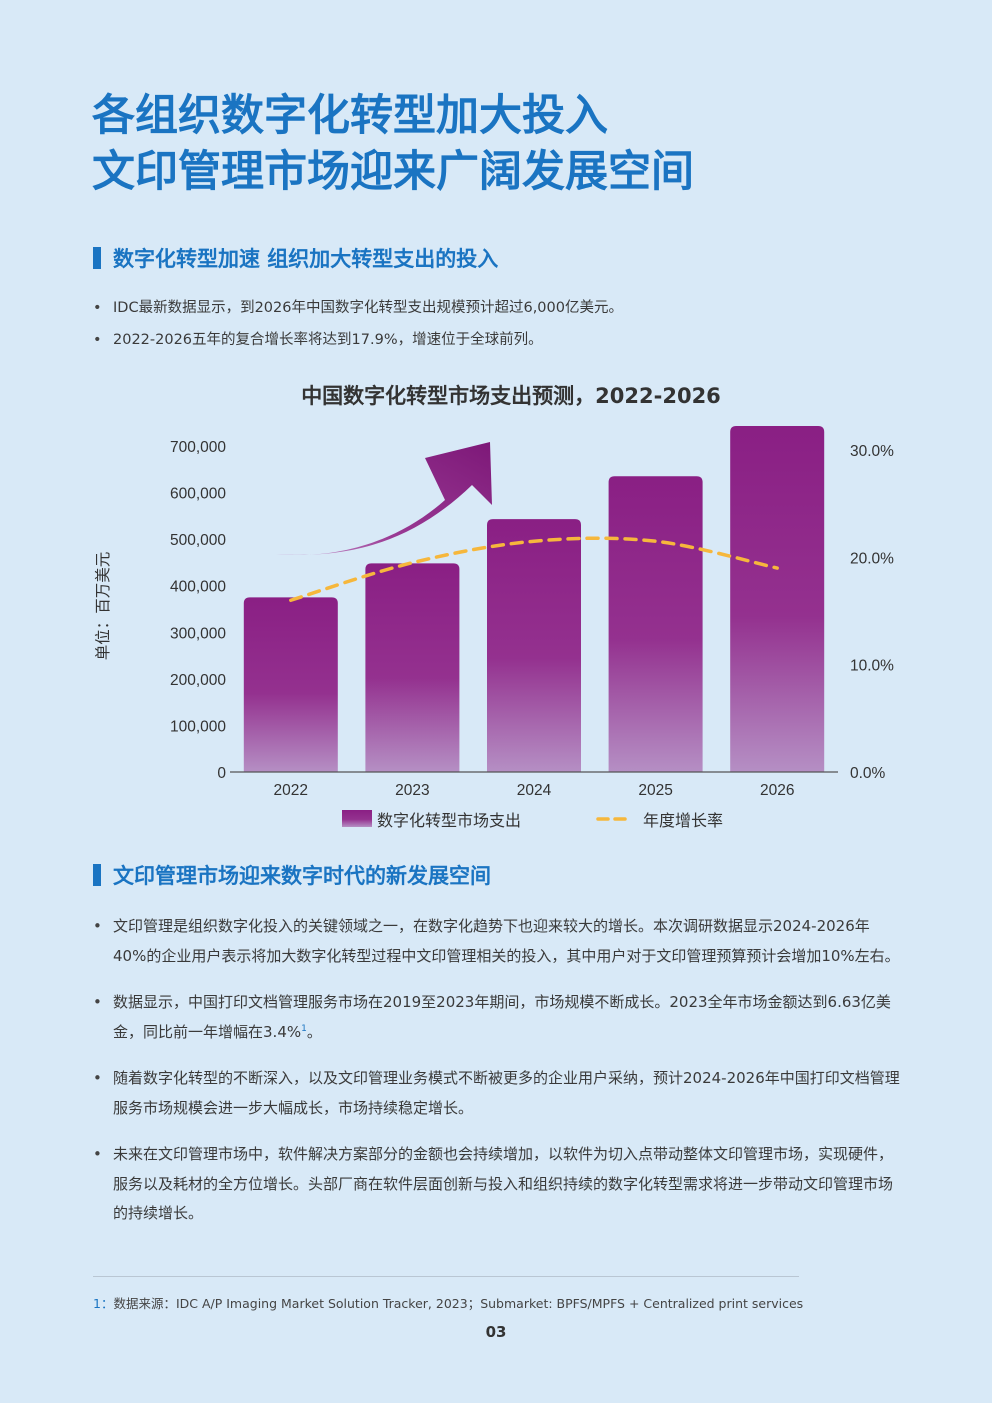 This screenshot has height=1403, width=992. What do you see at coordinates (655, 624) in the screenshot?
I see `bar-2025` at bounding box center [655, 624].